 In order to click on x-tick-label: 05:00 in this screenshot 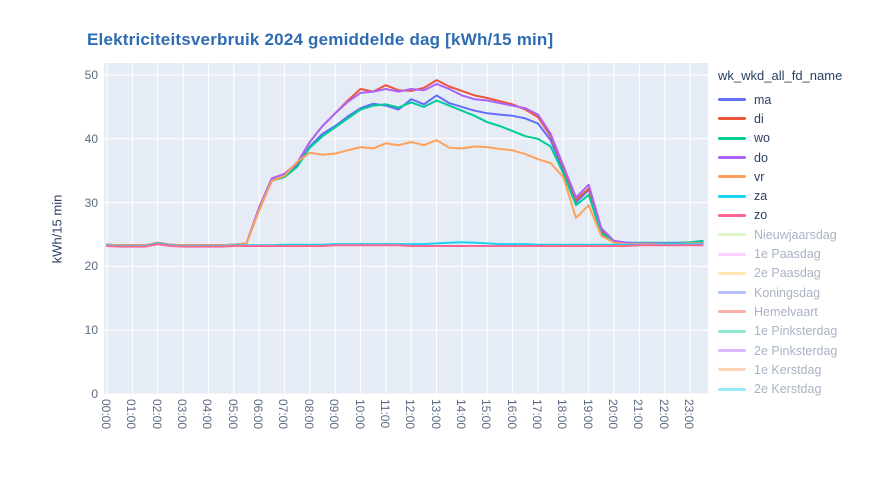, I will do `click(232, 414)`.